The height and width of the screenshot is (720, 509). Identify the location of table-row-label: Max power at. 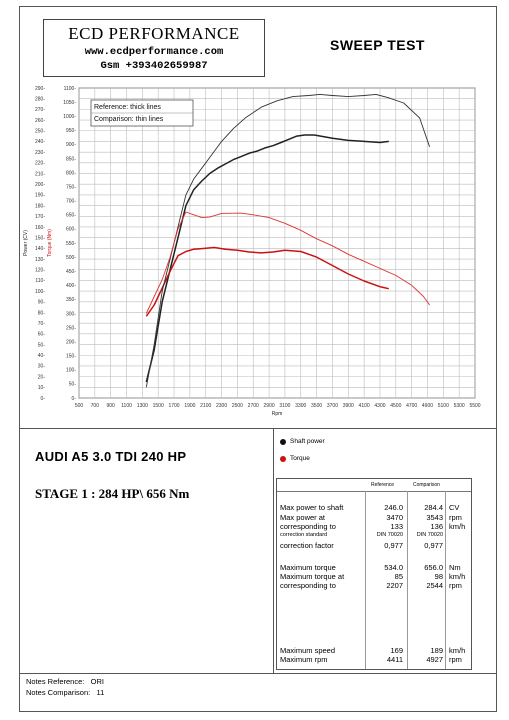
(303, 517).